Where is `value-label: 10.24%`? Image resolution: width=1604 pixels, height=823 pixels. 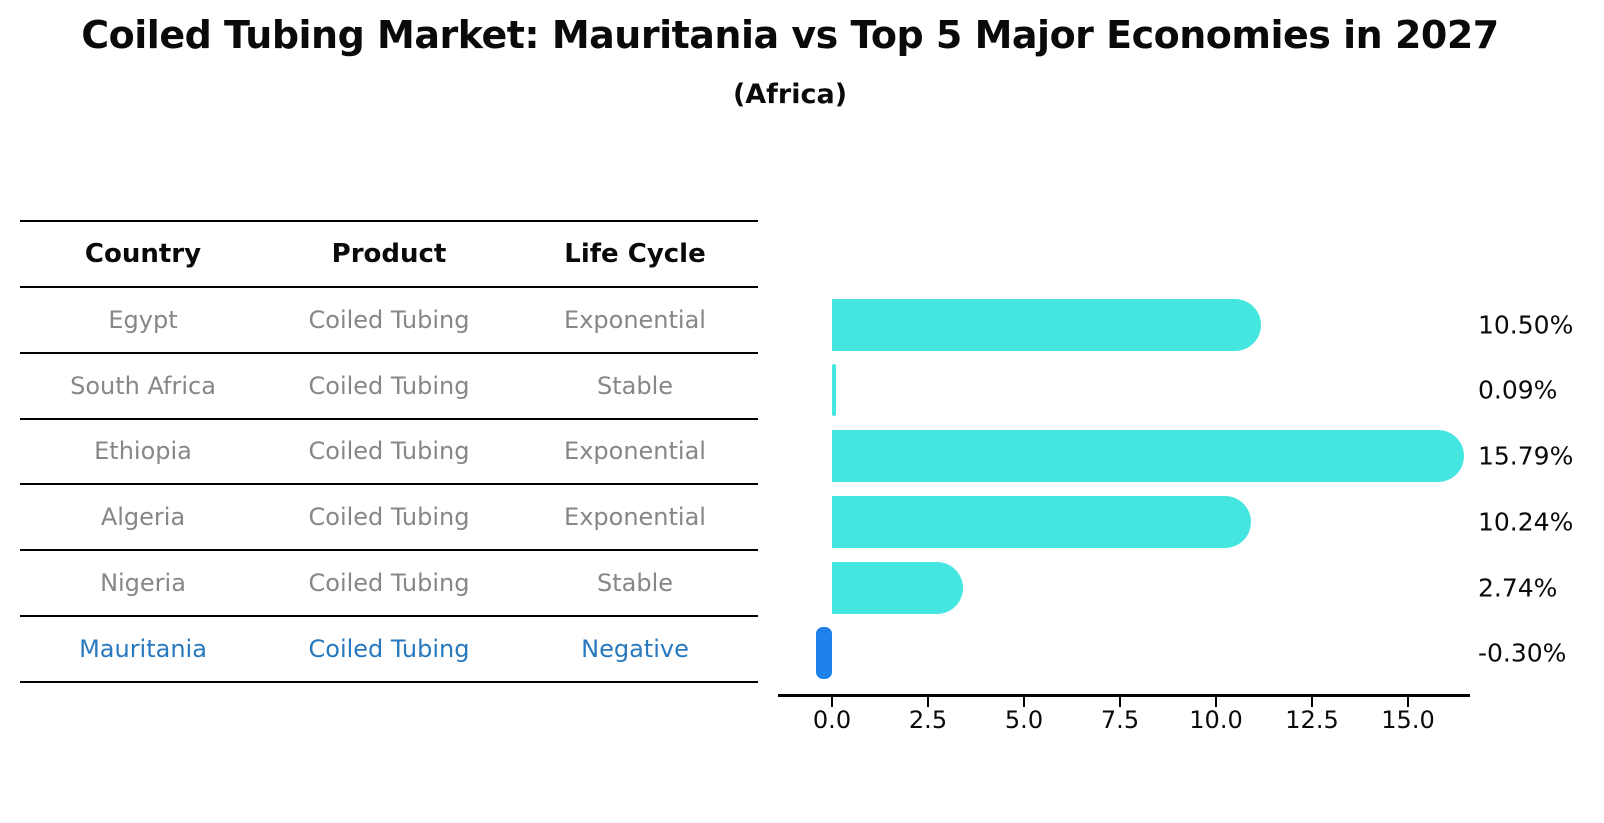
value-label: 10.24% is located at coordinates (1526, 522).